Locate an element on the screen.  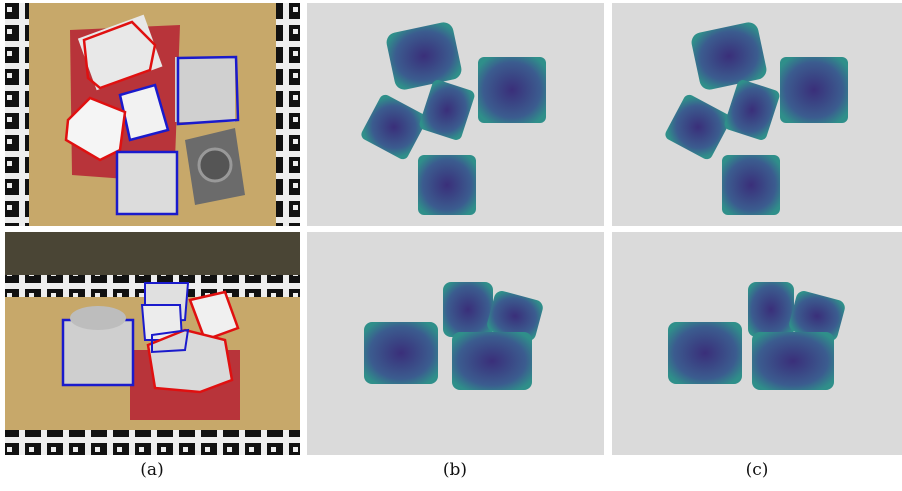
caption: (a) is located at coordinates (152, 470).